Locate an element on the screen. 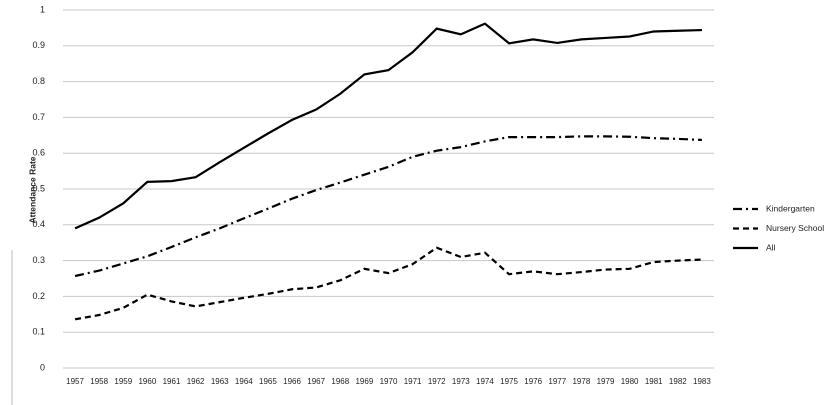 The image size is (831, 405). x-tick-label: 1983 is located at coordinates (702, 381).